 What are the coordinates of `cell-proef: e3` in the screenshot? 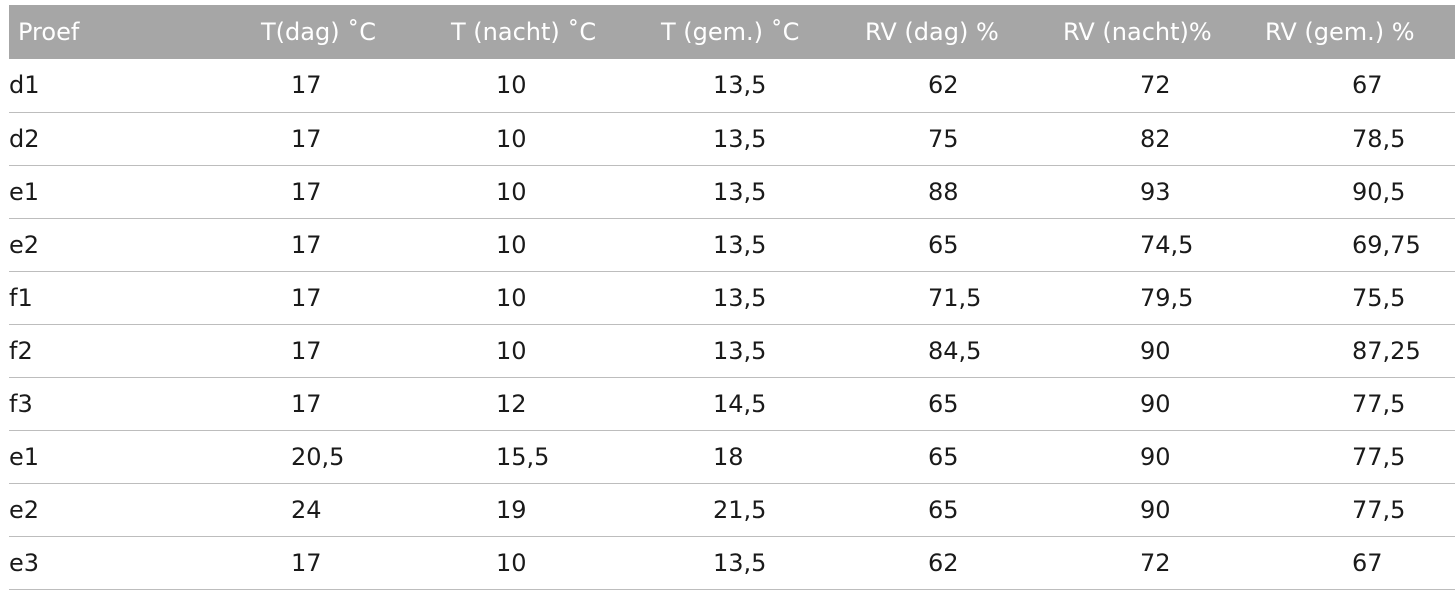 It's located at (24, 562).